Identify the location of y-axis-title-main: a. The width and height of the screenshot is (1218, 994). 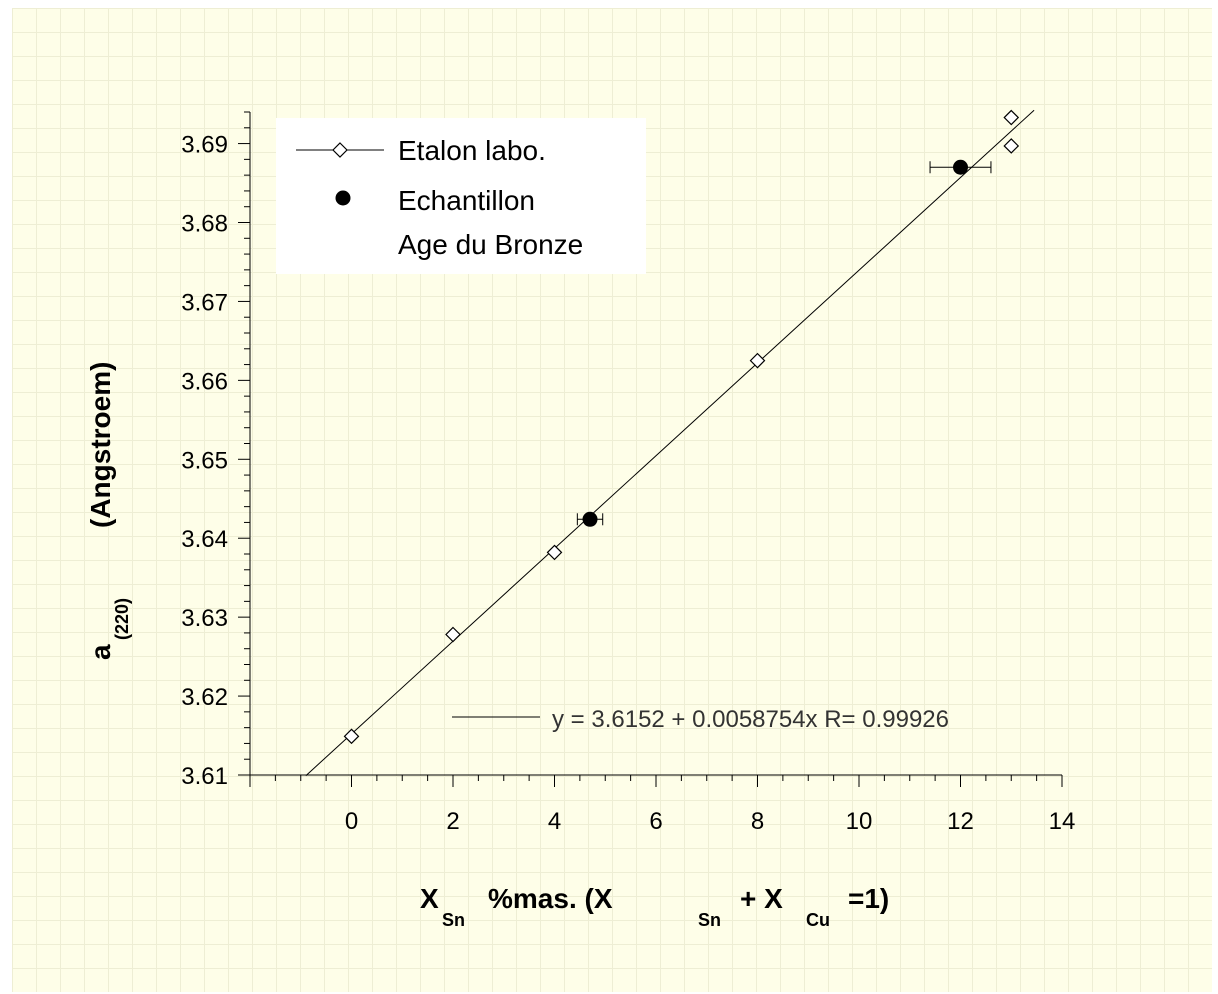
(100, 652).